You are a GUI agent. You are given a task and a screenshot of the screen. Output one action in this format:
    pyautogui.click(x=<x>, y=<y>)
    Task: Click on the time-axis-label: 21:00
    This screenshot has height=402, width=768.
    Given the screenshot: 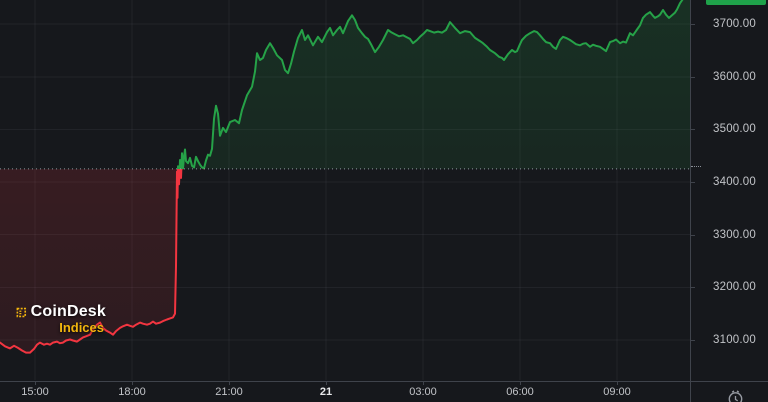 What is the action you would take?
    pyautogui.click(x=229, y=392)
    